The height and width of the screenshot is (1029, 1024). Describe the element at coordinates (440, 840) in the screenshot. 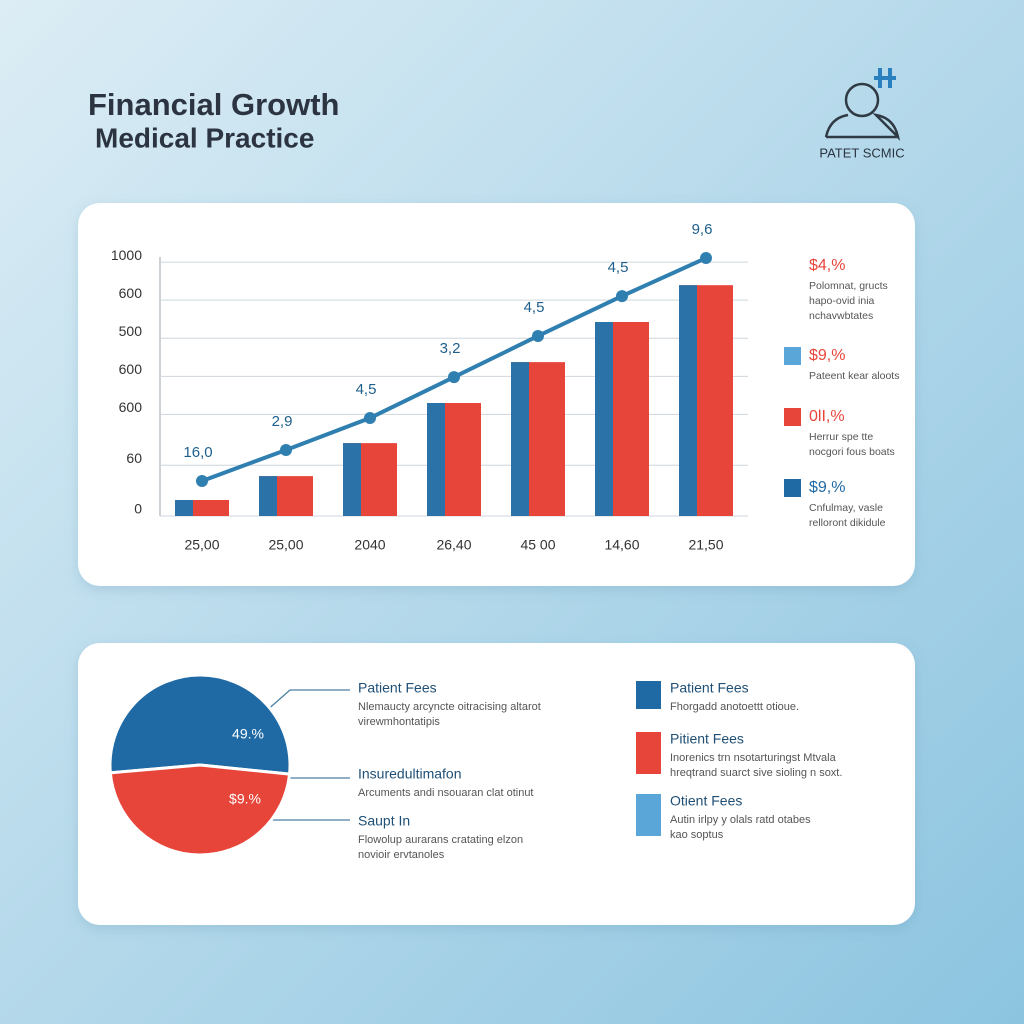

I see `annotation-text: Flowolup aurarans cratating elzon` at that location.